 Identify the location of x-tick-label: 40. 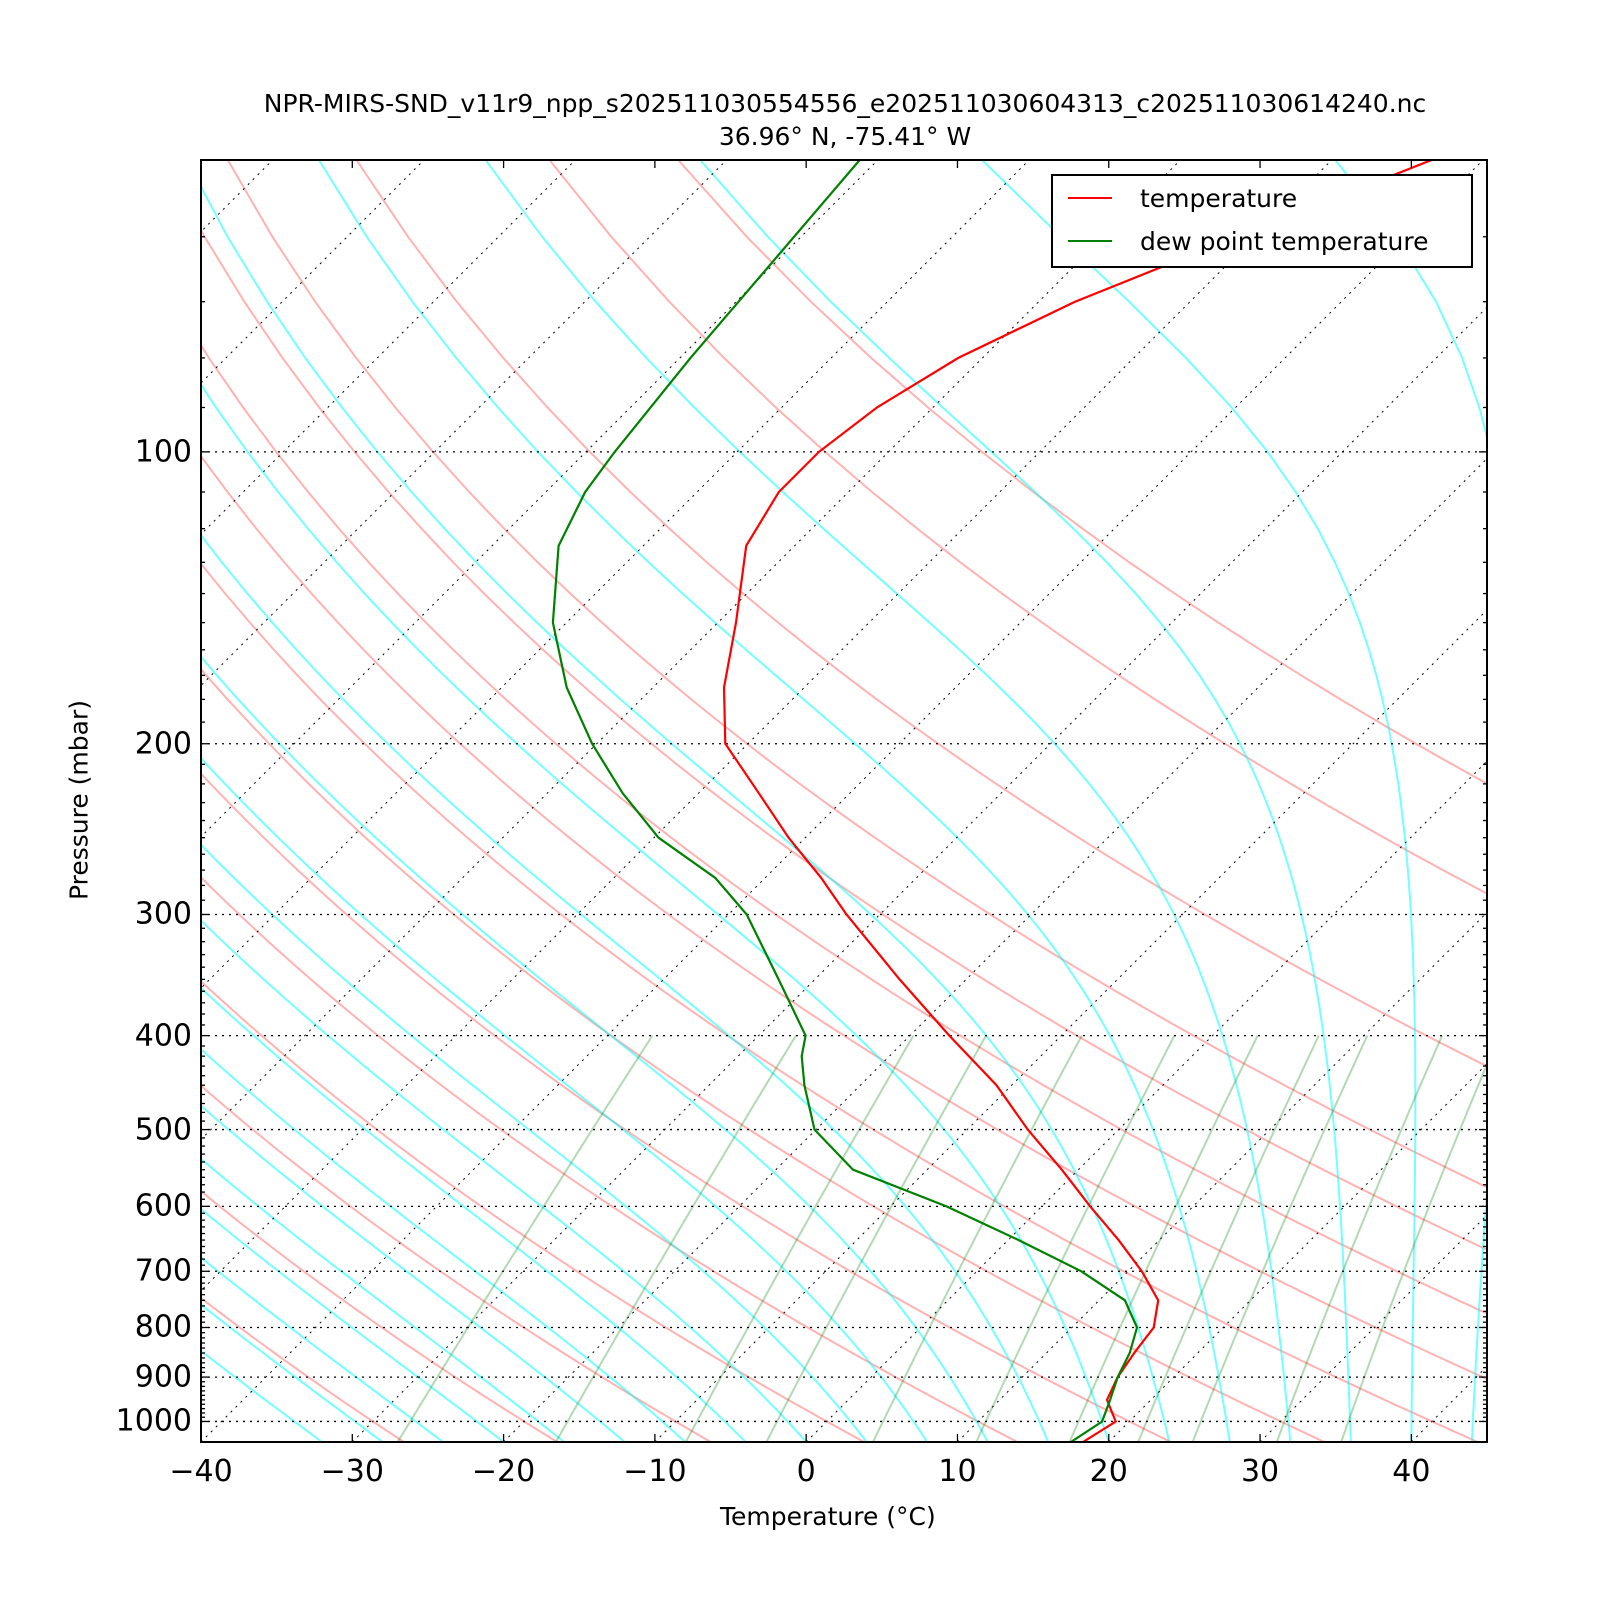
(1411, 1471).